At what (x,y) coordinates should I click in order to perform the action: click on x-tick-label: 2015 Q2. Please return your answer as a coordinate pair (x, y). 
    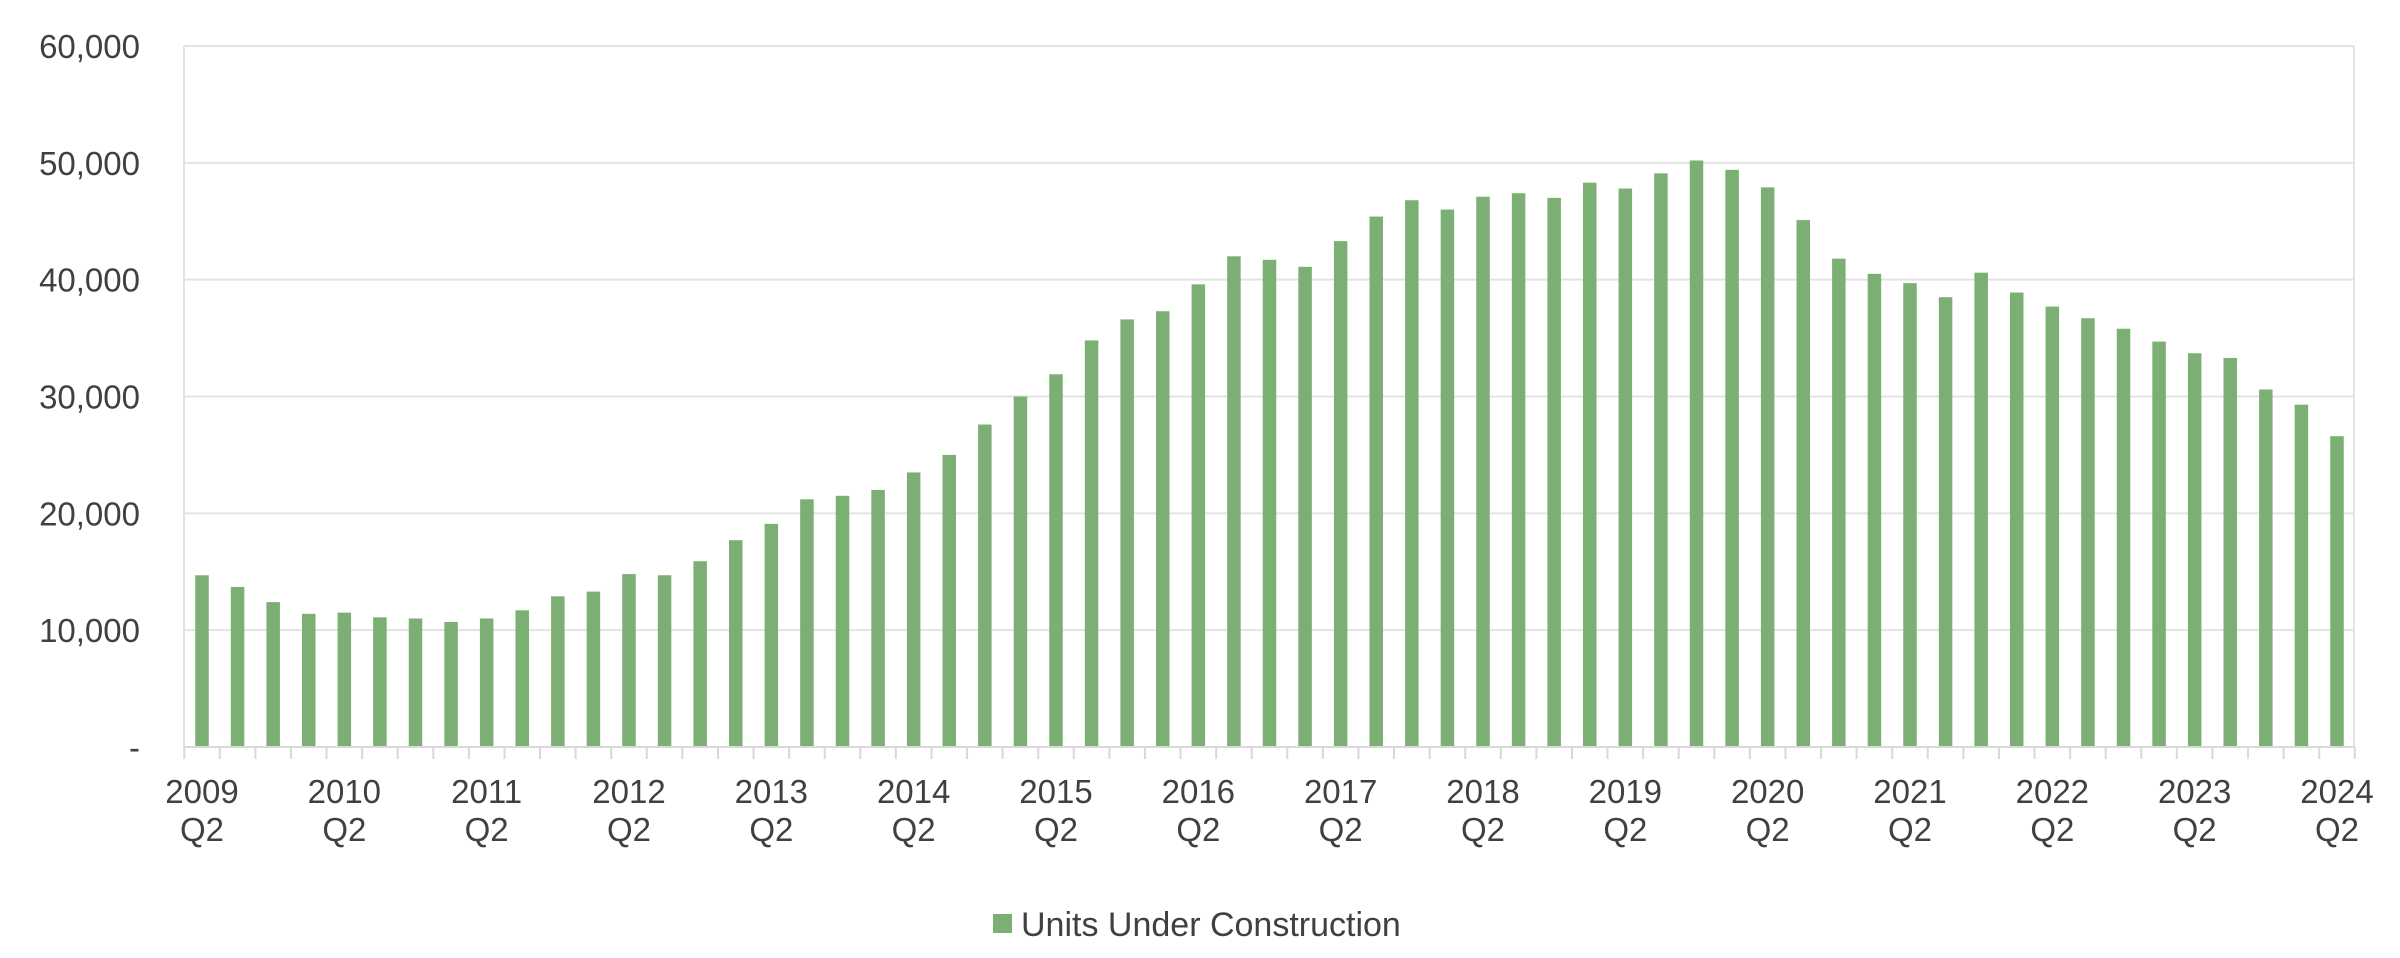
    Looking at the image, I should click on (1055, 810).